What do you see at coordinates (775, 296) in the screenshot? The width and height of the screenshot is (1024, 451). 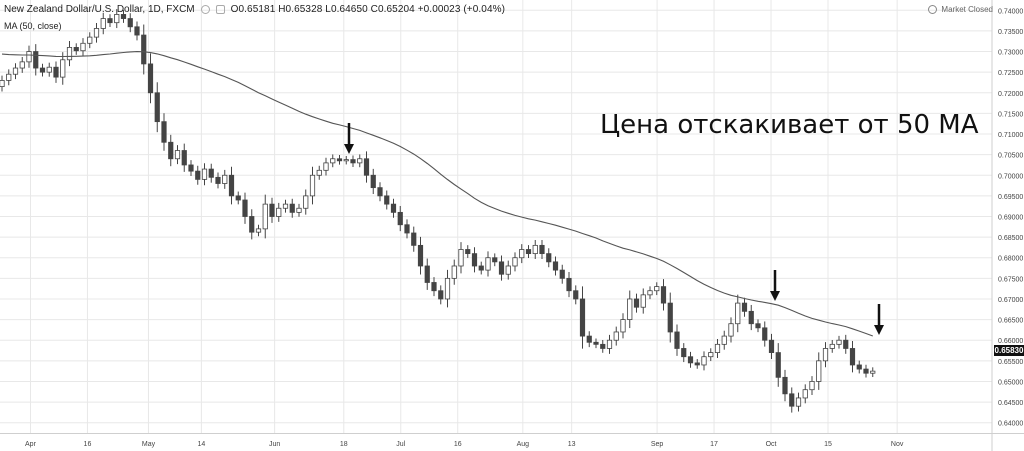 I see `arrow-head` at bounding box center [775, 296].